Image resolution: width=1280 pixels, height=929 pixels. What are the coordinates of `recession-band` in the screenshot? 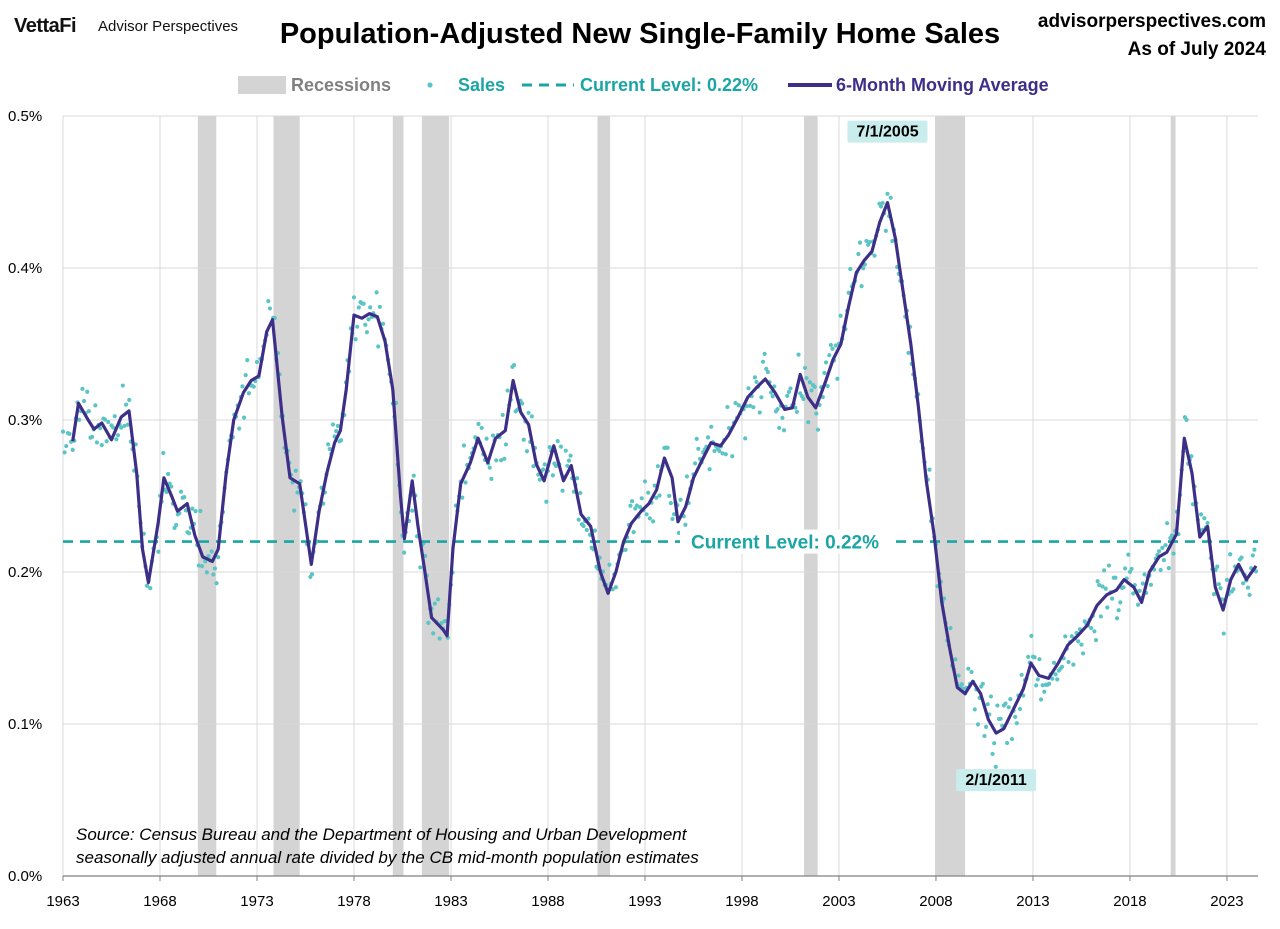 It's located at (950, 496).